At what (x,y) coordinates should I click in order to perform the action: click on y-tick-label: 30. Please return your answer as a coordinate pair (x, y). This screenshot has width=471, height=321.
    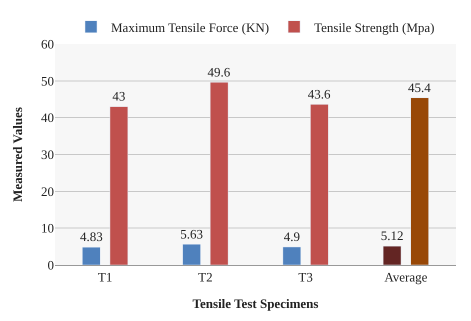
    Looking at the image, I should click on (47, 154).